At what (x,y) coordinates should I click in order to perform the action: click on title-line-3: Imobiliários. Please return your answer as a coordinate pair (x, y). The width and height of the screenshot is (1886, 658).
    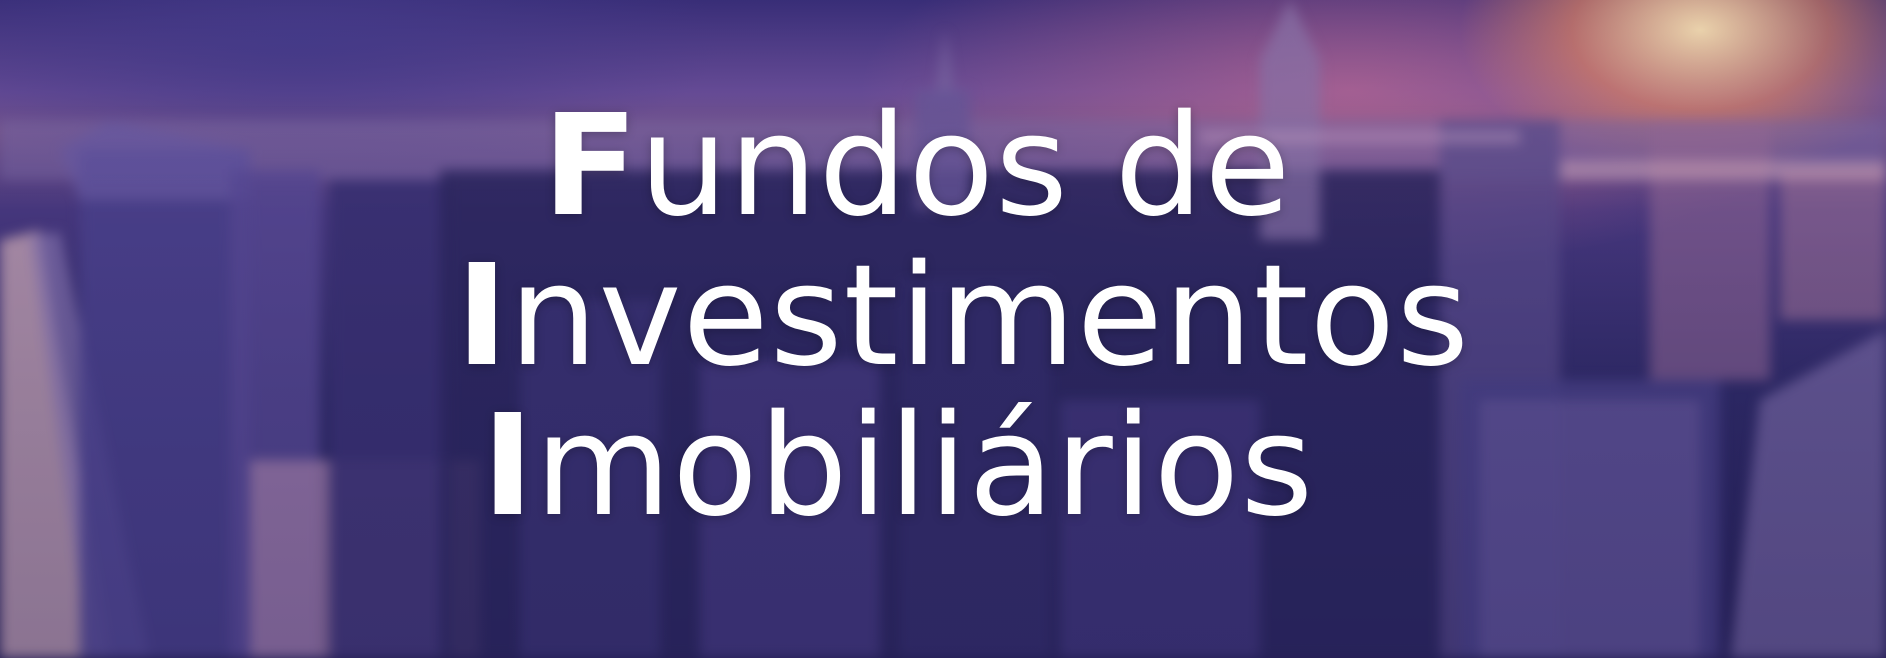
    Looking at the image, I should click on (898, 467).